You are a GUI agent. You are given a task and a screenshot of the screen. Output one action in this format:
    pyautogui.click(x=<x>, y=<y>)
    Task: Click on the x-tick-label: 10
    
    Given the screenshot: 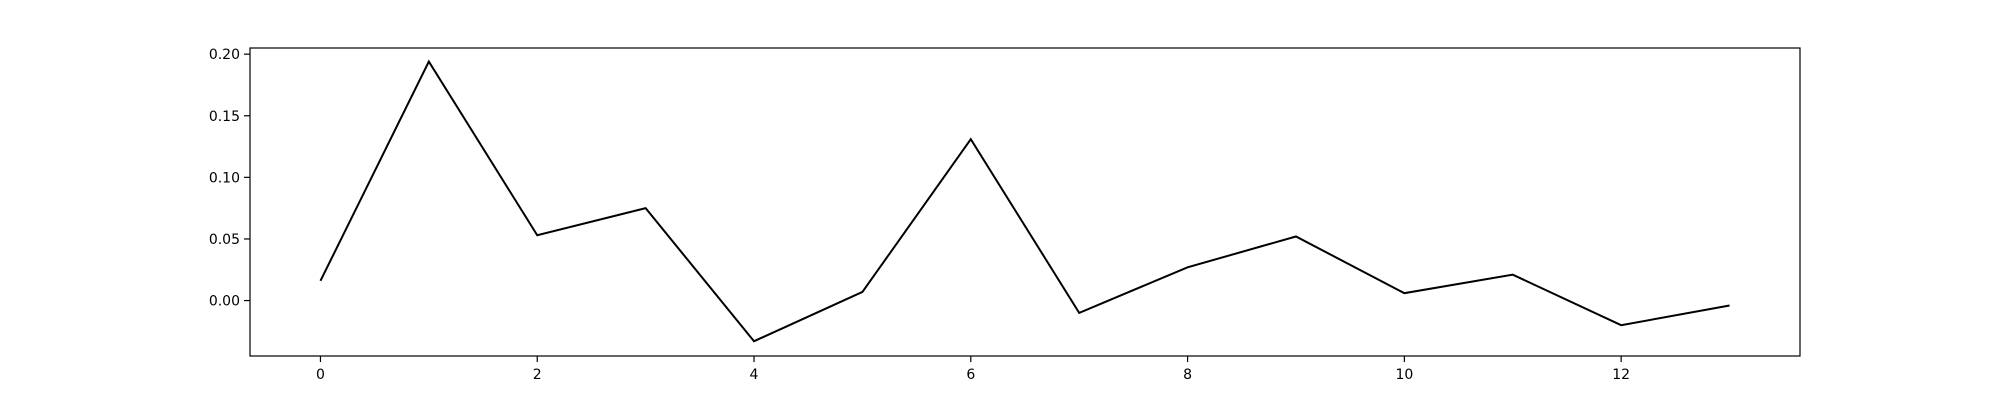 What is the action you would take?
    pyautogui.click(x=1404, y=375)
    